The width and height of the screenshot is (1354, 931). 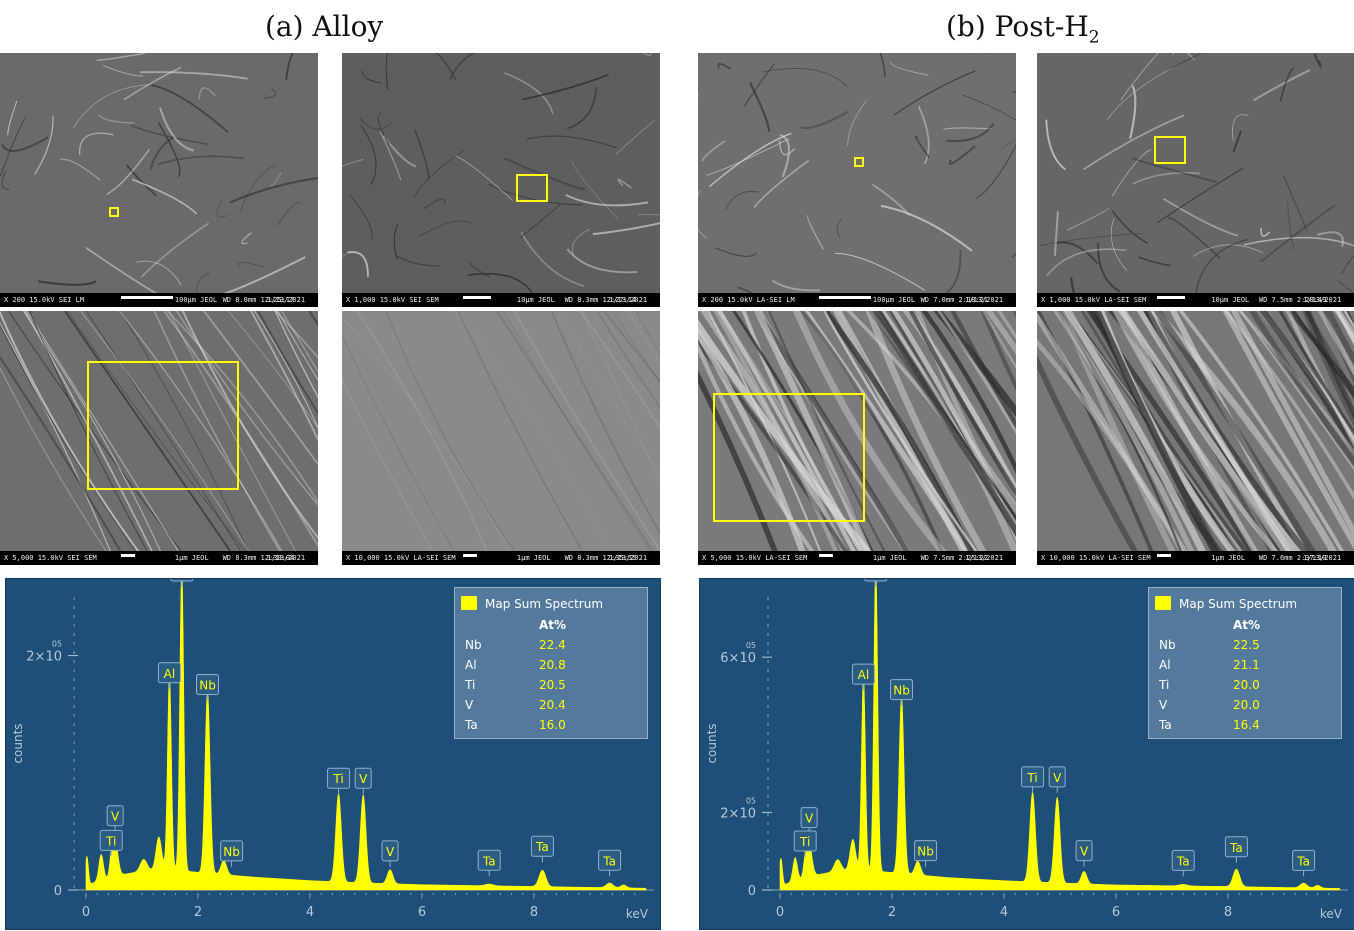 I want to click on peak-label-box, so click(x=182, y=580).